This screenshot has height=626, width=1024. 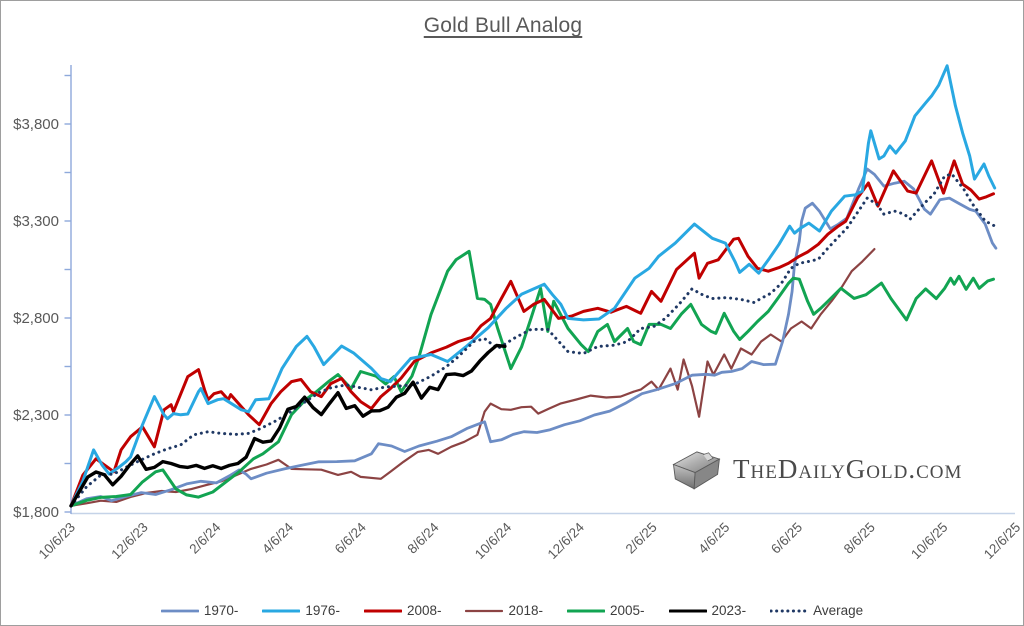 What do you see at coordinates (204, 537) in the screenshot?
I see `x-axis-label: 2/6/24` at bounding box center [204, 537].